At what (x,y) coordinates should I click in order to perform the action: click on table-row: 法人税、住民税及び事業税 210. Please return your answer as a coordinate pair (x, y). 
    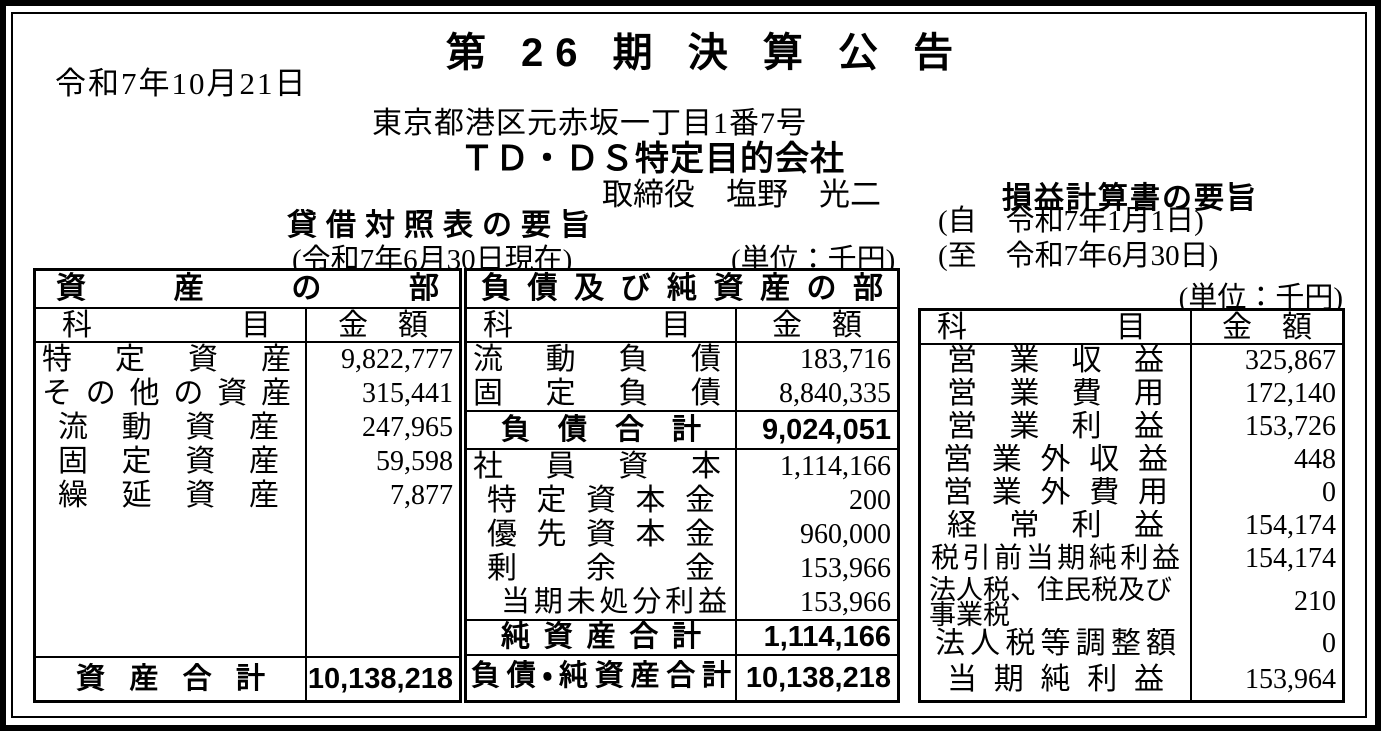
    Looking at the image, I should click on (1131, 602).